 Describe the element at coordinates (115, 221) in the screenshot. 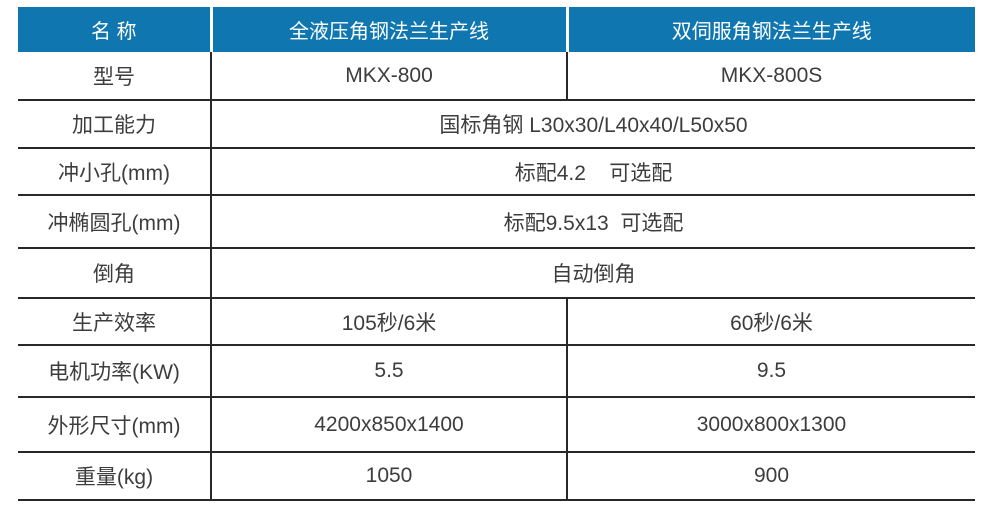

I see `row-label: 冲椭圆孔(mm)` at that location.